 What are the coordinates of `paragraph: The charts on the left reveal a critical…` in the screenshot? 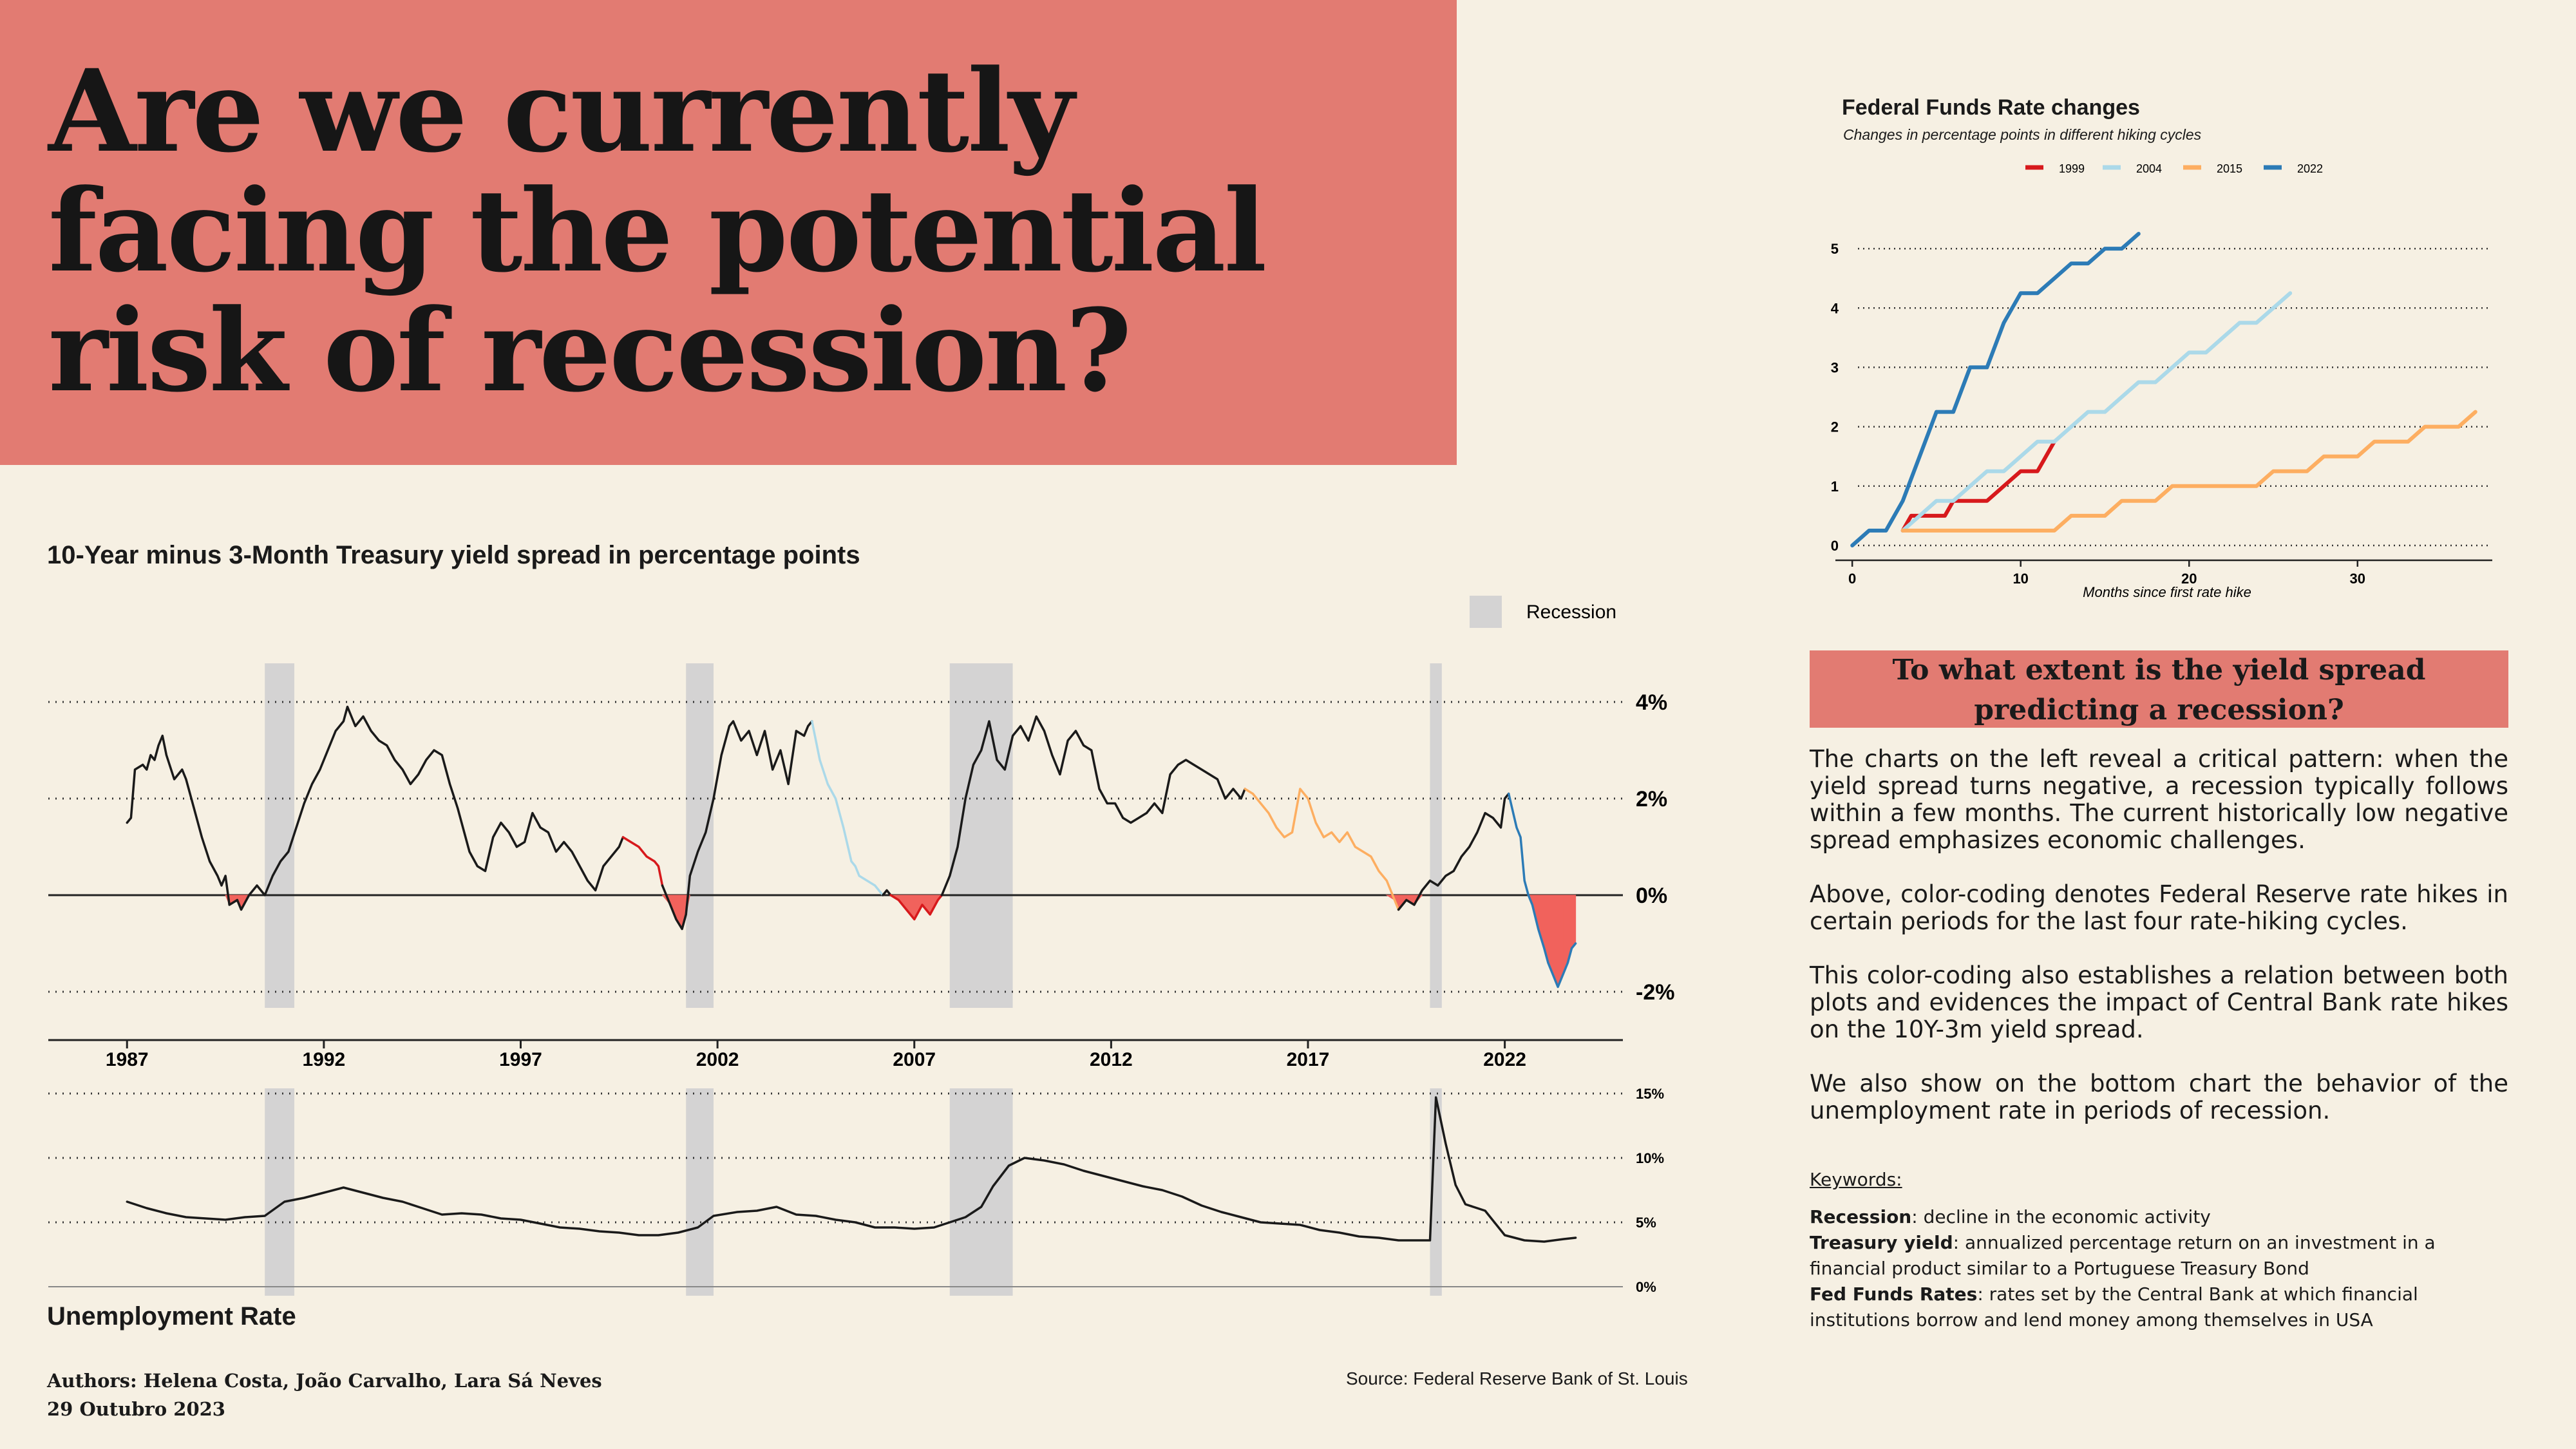 It's located at (2159, 799).